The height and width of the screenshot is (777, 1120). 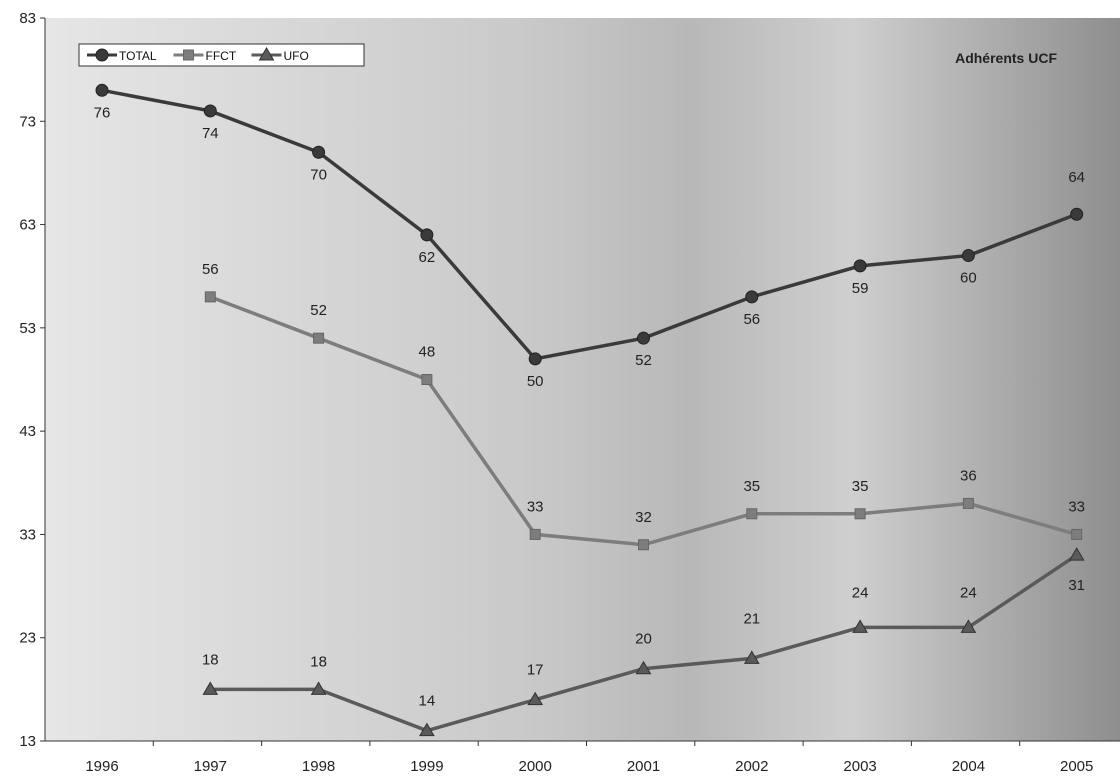 What do you see at coordinates (535, 670) in the screenshot?
I see `data-label-ufo: 17` at bounding box center [535, 670].